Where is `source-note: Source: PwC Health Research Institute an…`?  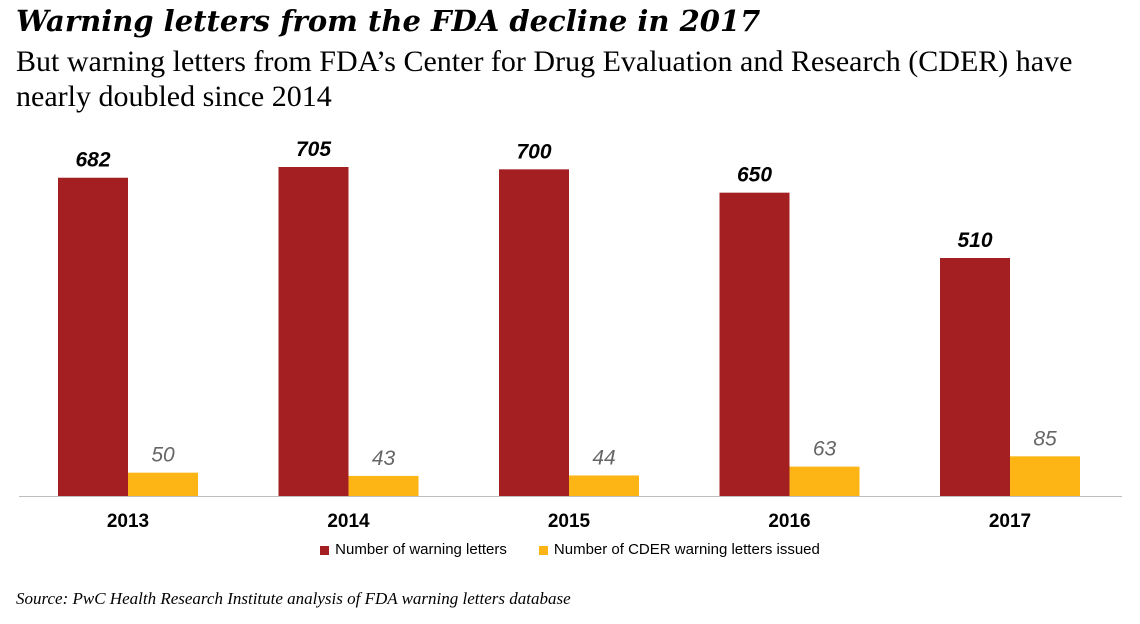
source-note: Source: PwC Health Research Institute an… is located at coordinates (293, 598).